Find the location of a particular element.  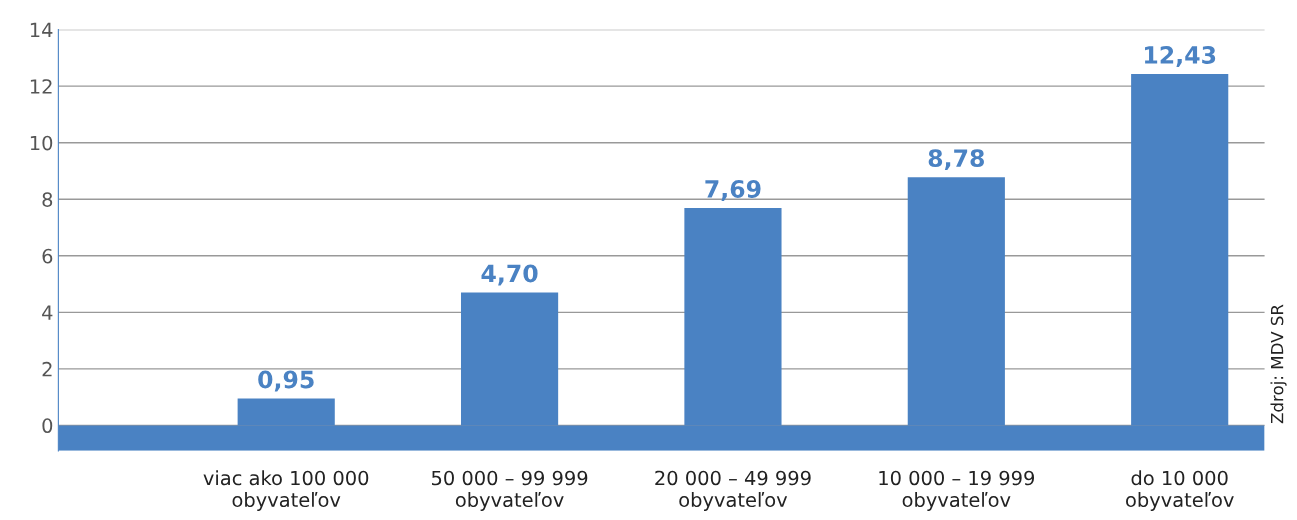

x-tick-label: viac ako 100 000 obyvateľov is located at coordinates (286, 490).